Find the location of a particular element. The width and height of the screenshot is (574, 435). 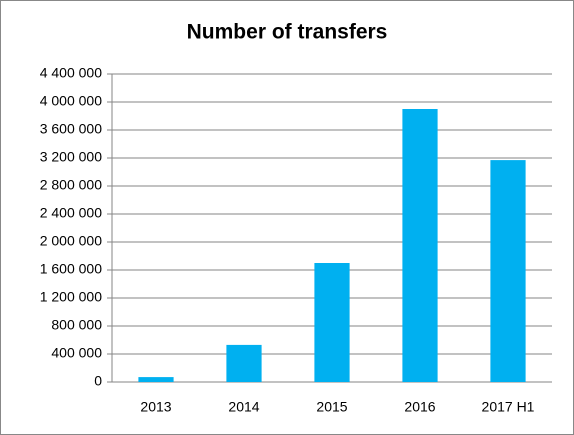

y-tick-label: 800 000 is located at coordinates (76, 325).